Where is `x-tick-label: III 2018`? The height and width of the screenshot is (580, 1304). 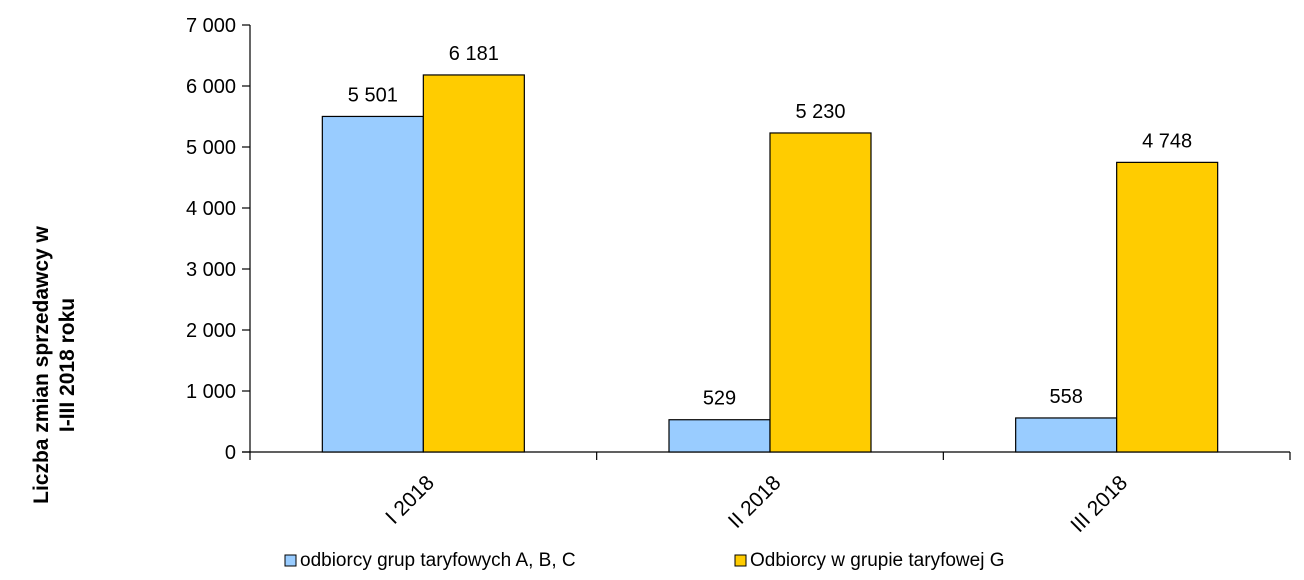
x-tick-label: III 2018 is located at coordinates (1099, 504).